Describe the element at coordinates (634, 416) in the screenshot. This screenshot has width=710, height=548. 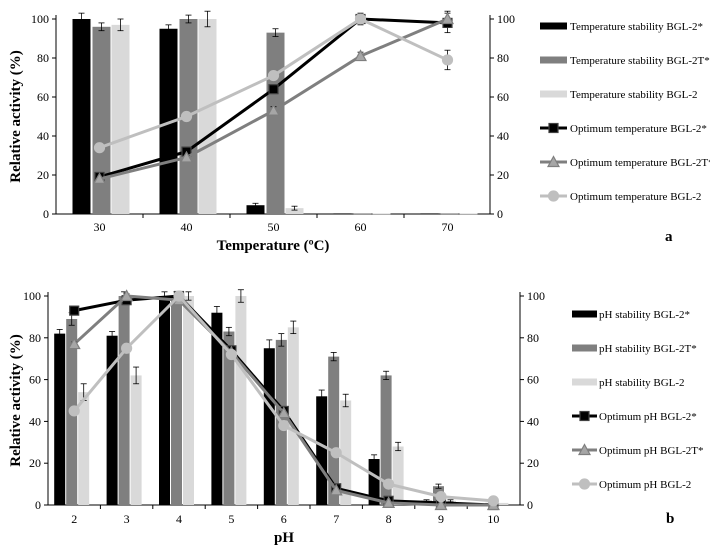
I see `legend-item: Optimum pH BGL-2*` at that location.